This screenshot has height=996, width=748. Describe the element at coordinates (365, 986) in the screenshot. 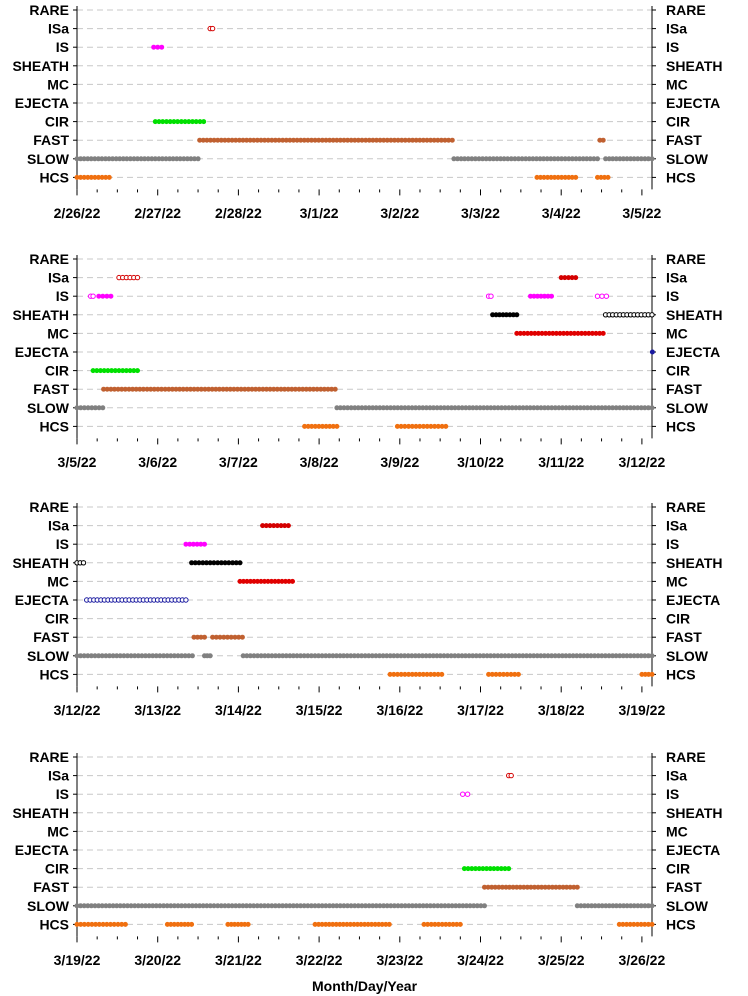

I see `x-axis-title: Month/Day/Year` at that location.